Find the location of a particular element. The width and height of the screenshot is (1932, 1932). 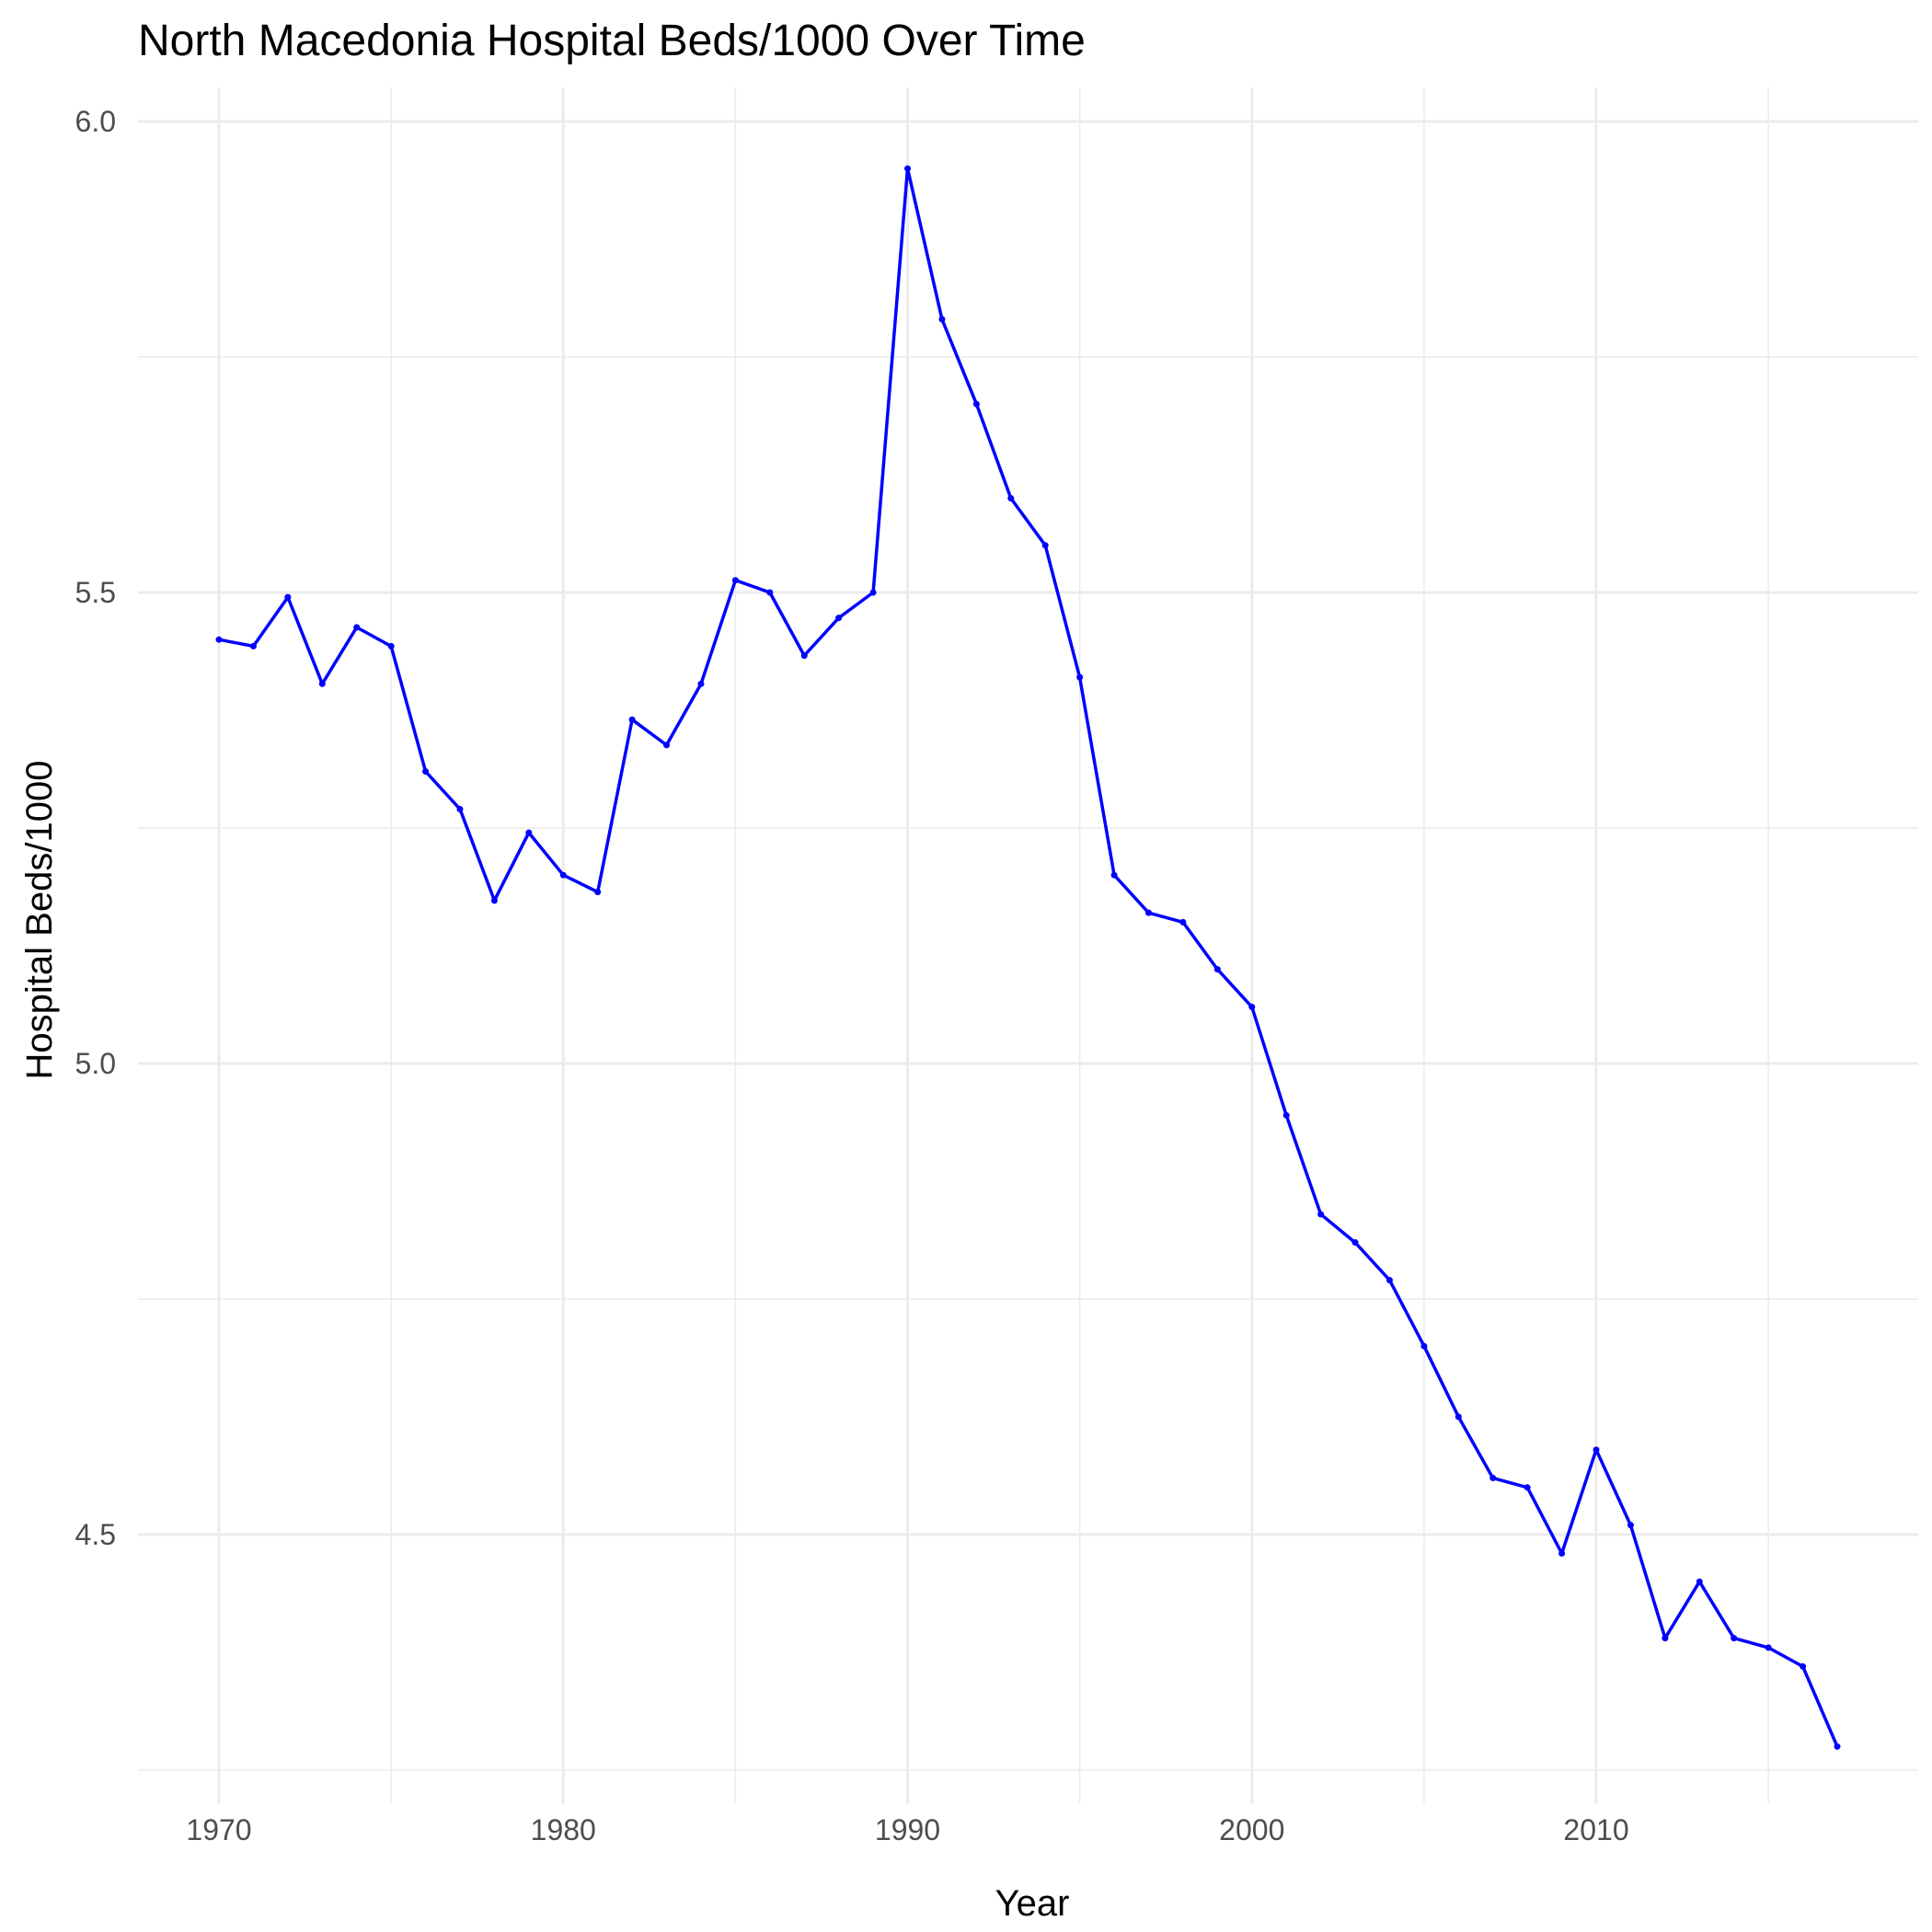

y-tick-label: 5.5 is located at coordinates (95, 592).